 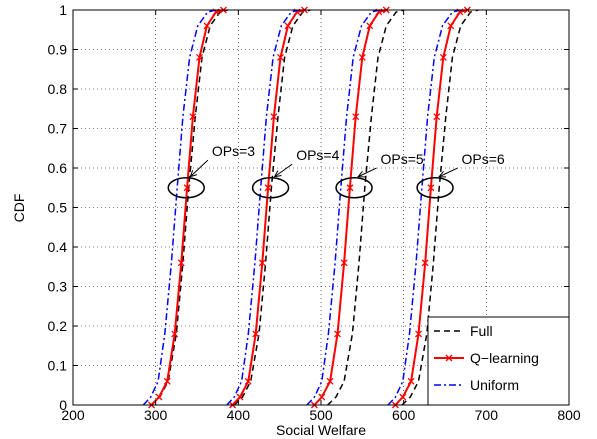 I want to click on x-axis-title: Social Welfare, so click(x=321, y=430).